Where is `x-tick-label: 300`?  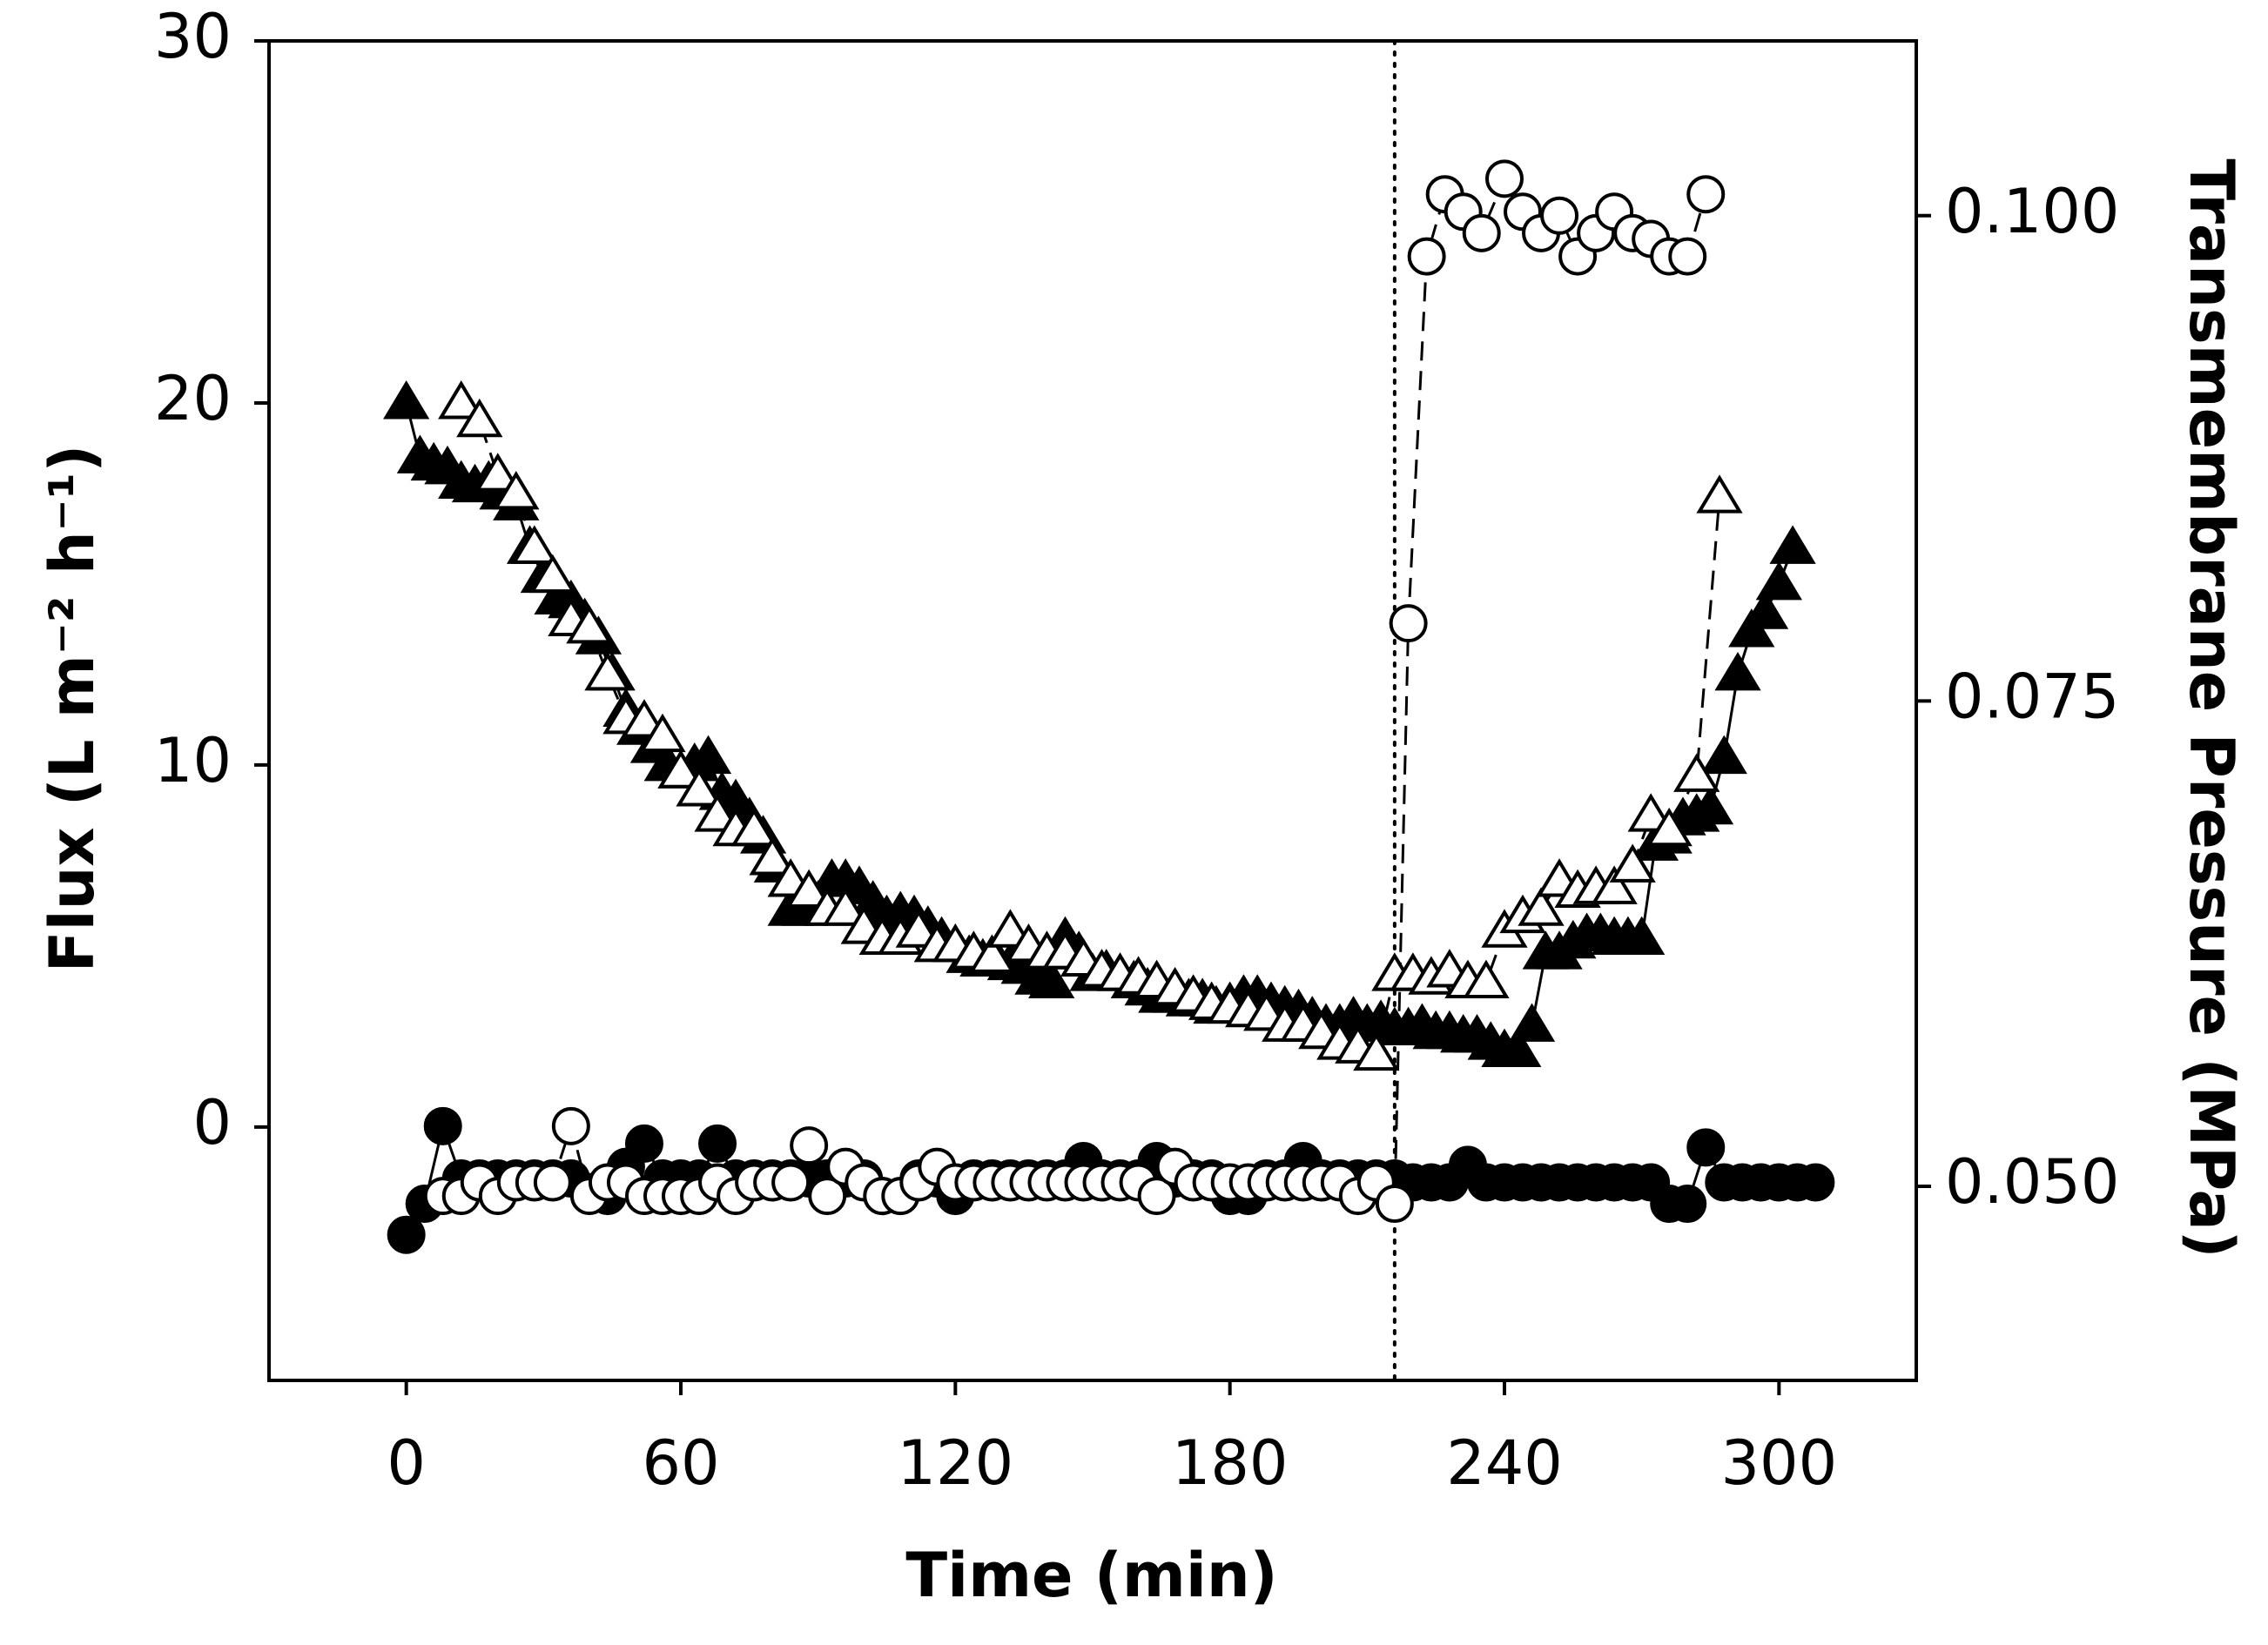 x-tick-label: 300 is located at coordinates (1780, 1463).